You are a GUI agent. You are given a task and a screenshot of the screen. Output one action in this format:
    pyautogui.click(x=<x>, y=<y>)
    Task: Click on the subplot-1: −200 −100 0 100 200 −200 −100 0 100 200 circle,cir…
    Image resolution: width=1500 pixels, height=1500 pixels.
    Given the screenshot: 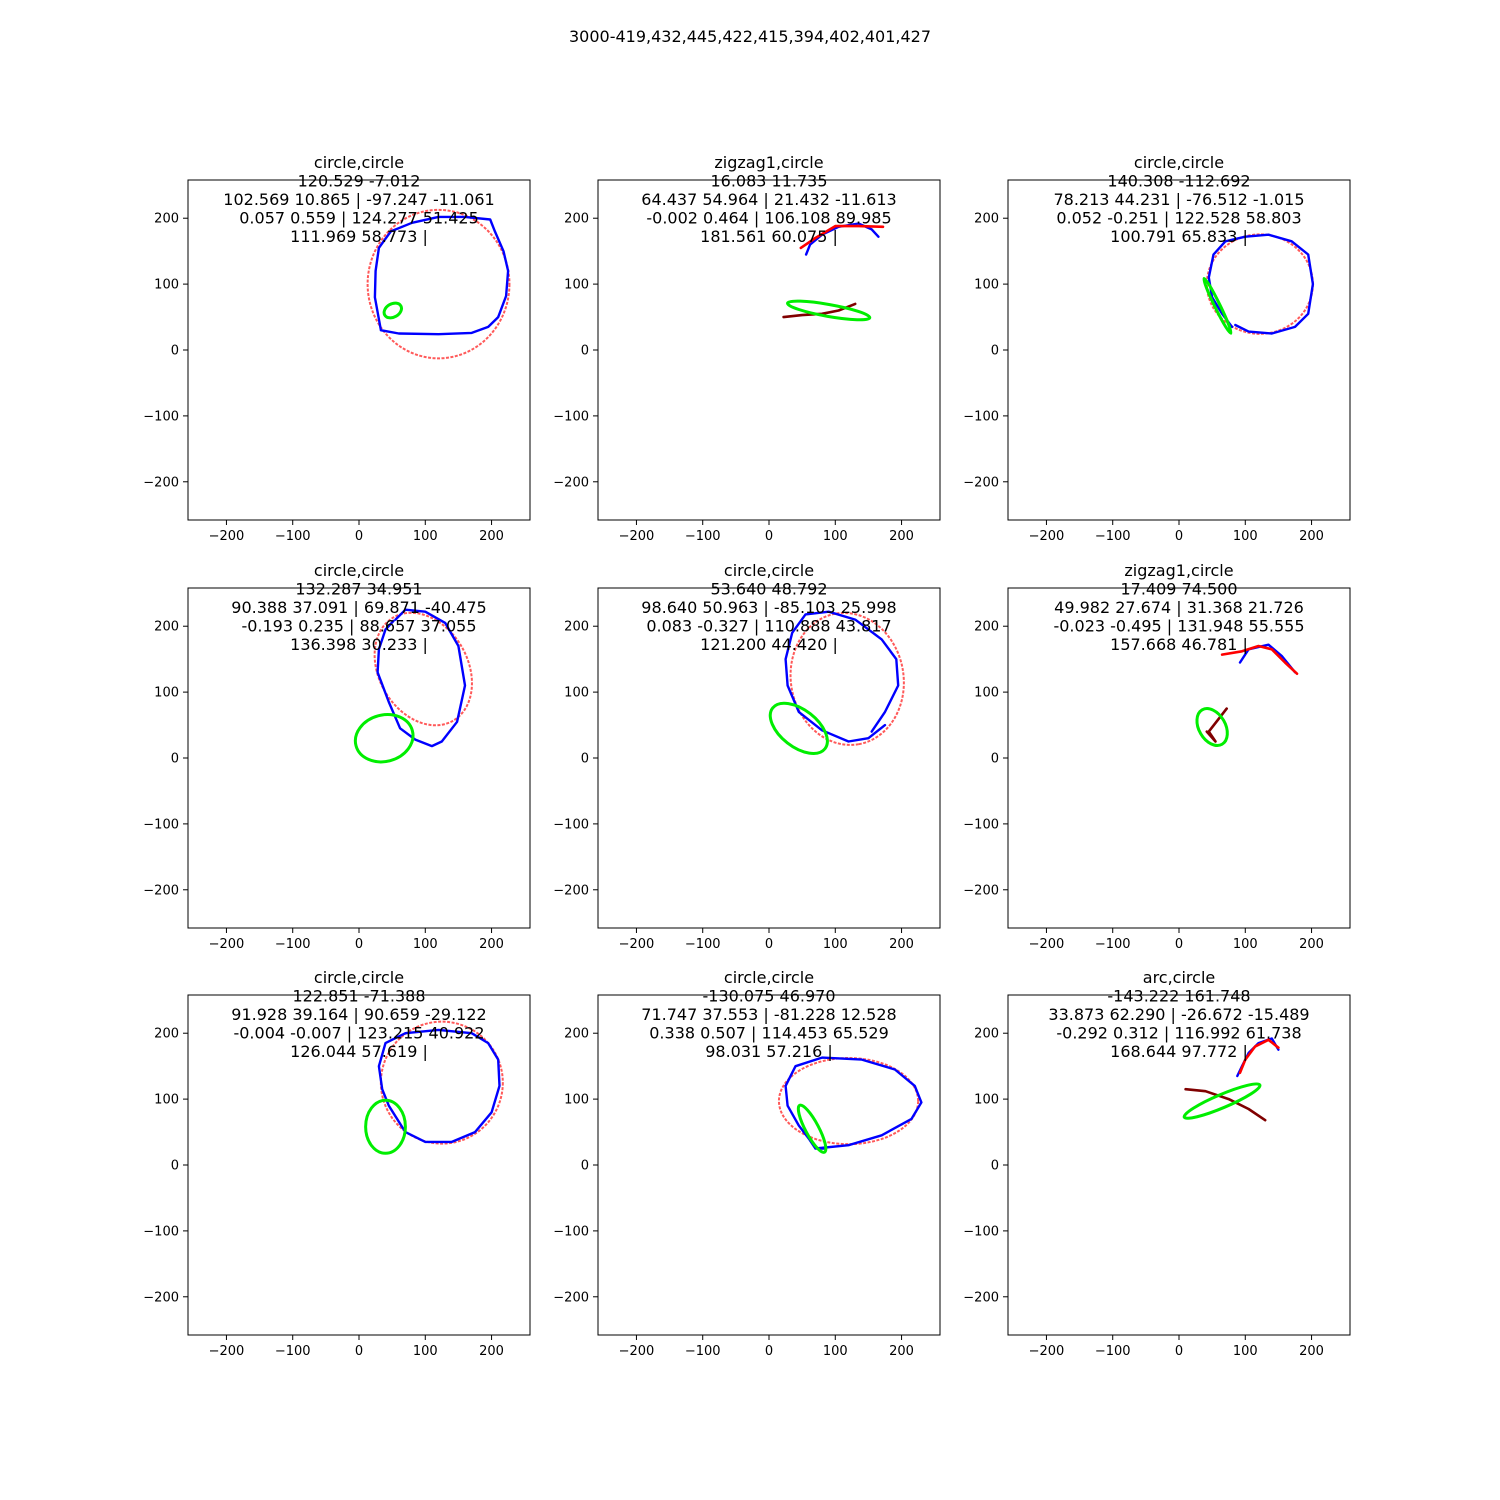 What is the action you would take?
    pyautogui.click(x=337, y=348)
    